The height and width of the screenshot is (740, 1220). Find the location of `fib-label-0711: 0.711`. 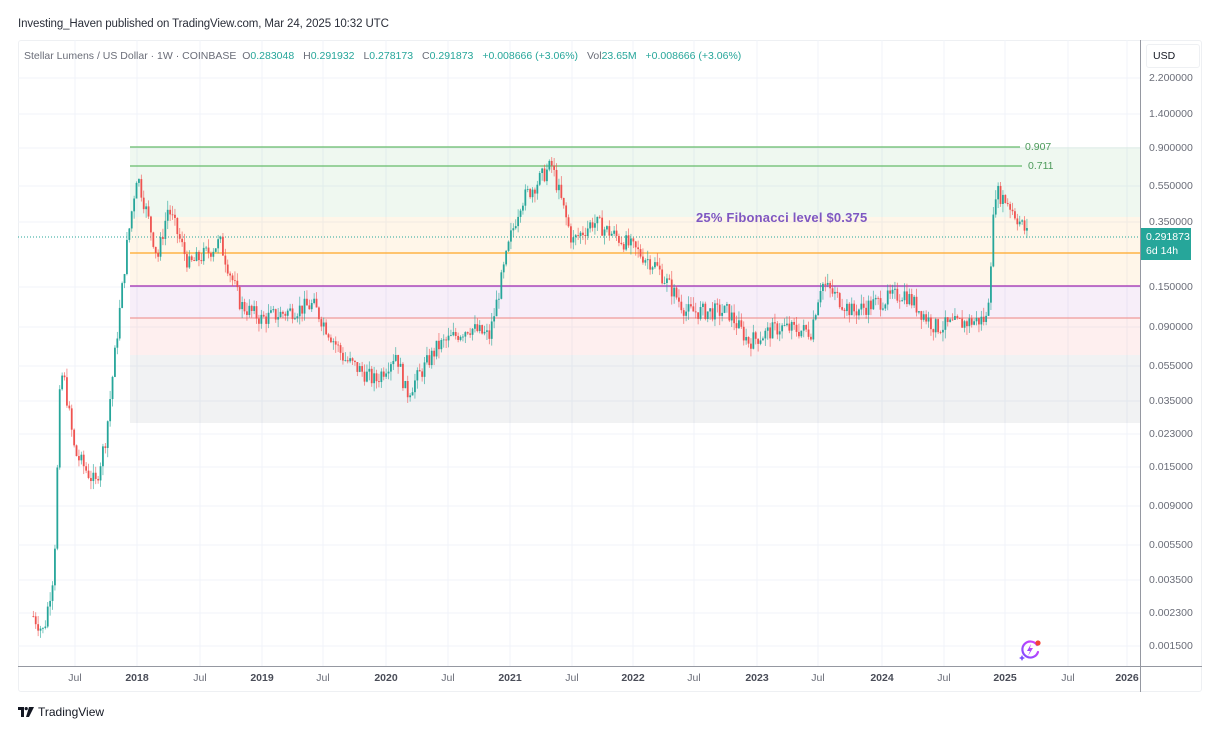

fib-label-0711: 0.711 is located at coordinates (1041, 166).